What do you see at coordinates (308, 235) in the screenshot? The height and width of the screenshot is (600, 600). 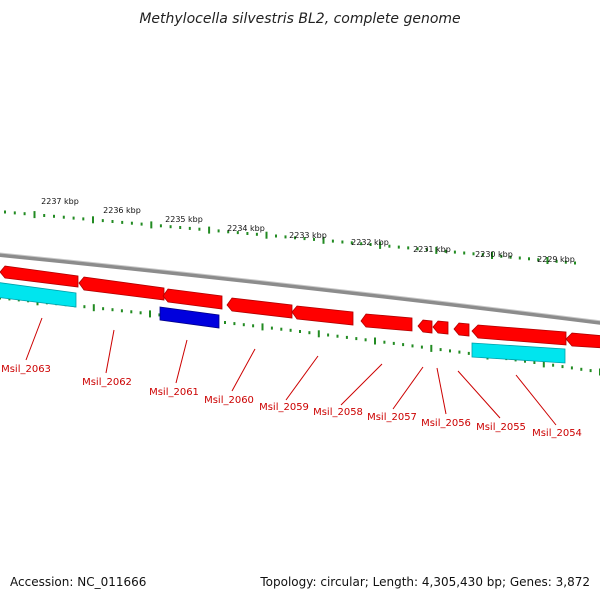 I see `kbp-label: 2233 kbp` at bounding box center [308, 235].